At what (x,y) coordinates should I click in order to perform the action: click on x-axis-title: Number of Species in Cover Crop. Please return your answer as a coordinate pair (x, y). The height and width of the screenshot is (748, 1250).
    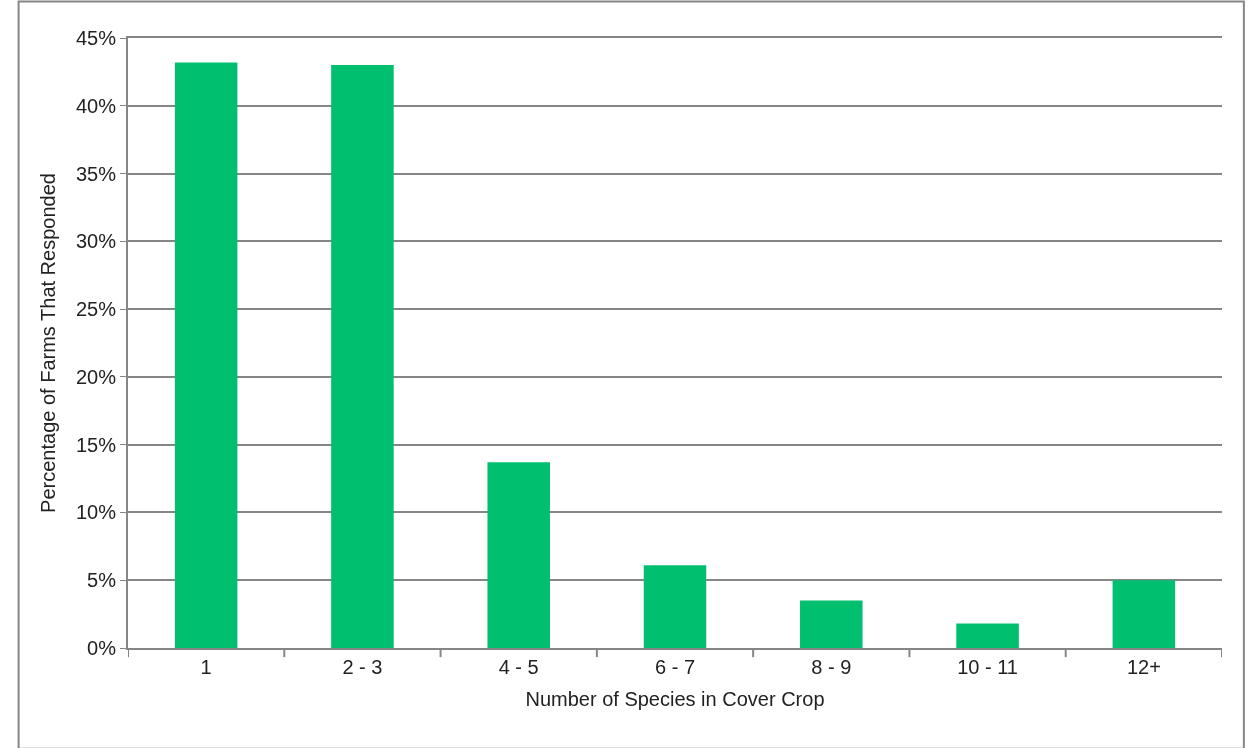
    Looking at the image, I should click on (675, 699).